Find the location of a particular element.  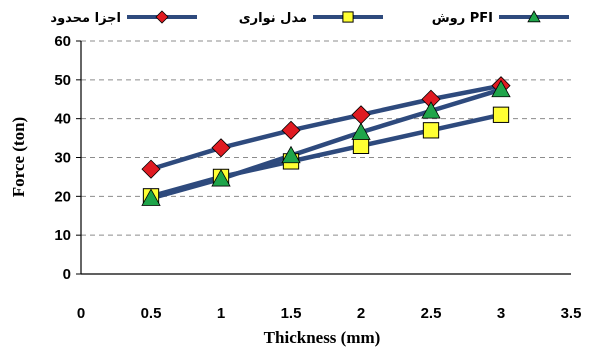

y-axis-ticks: 0 10 20 30 40 50 60 is located at coordinates (62, 158).